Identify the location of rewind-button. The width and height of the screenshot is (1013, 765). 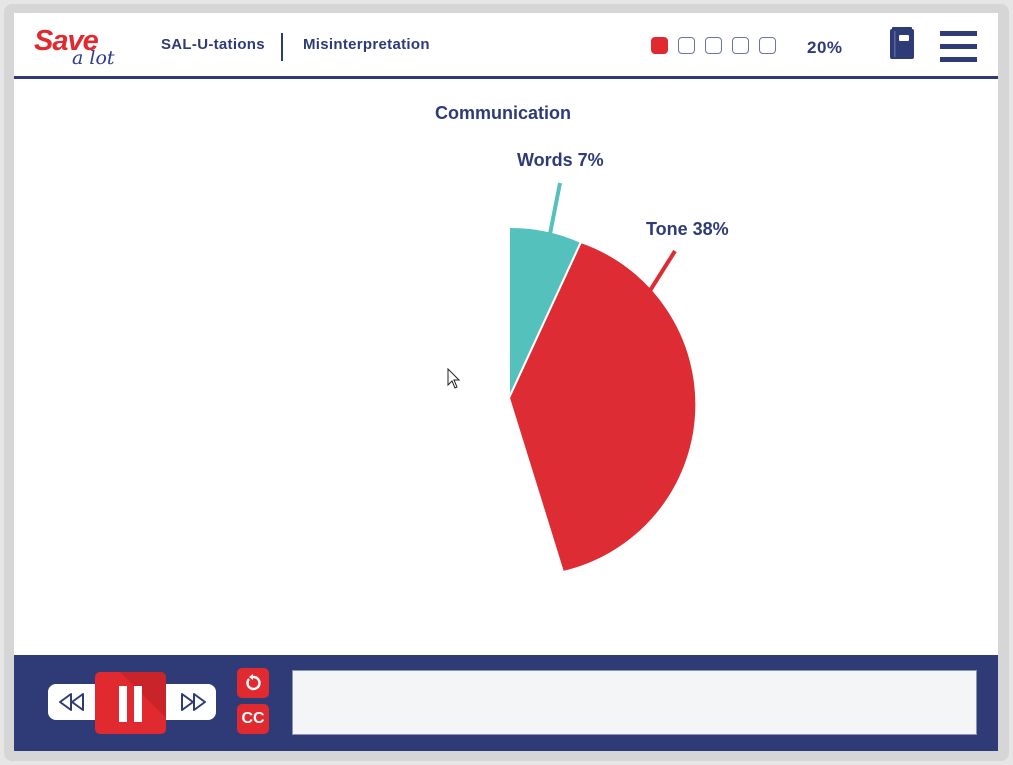
(72, 702).